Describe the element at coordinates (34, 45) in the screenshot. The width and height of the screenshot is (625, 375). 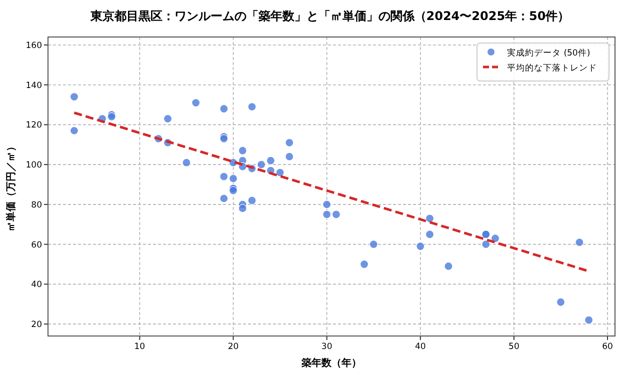
I see `y-tick-label: 160` at that location.